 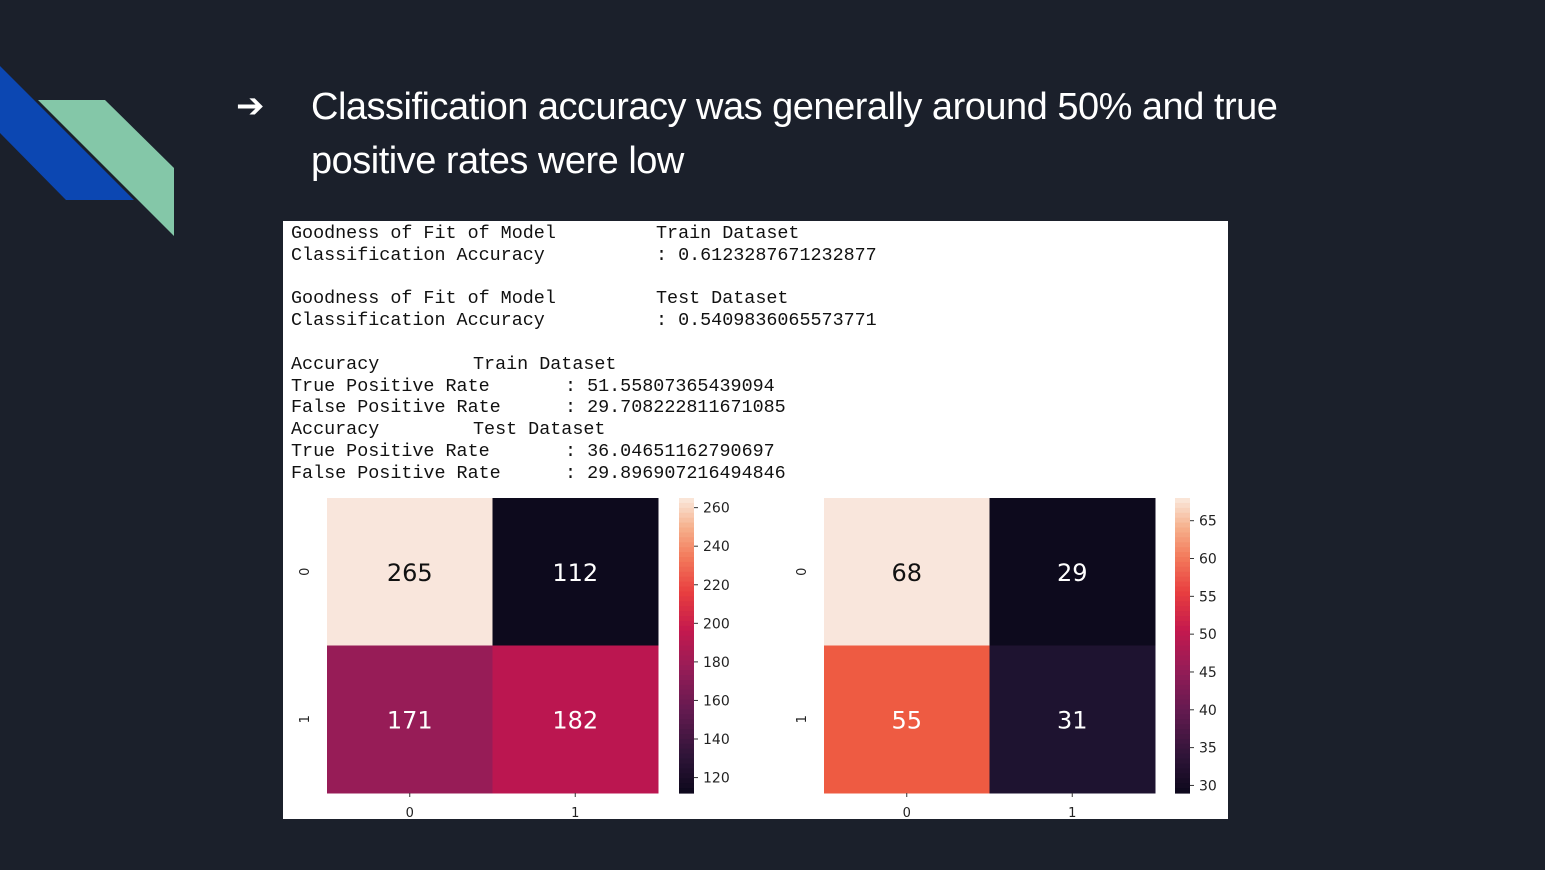 I want to click on output-line: Accuracy Train Dataset, so click(x=453, y=365).